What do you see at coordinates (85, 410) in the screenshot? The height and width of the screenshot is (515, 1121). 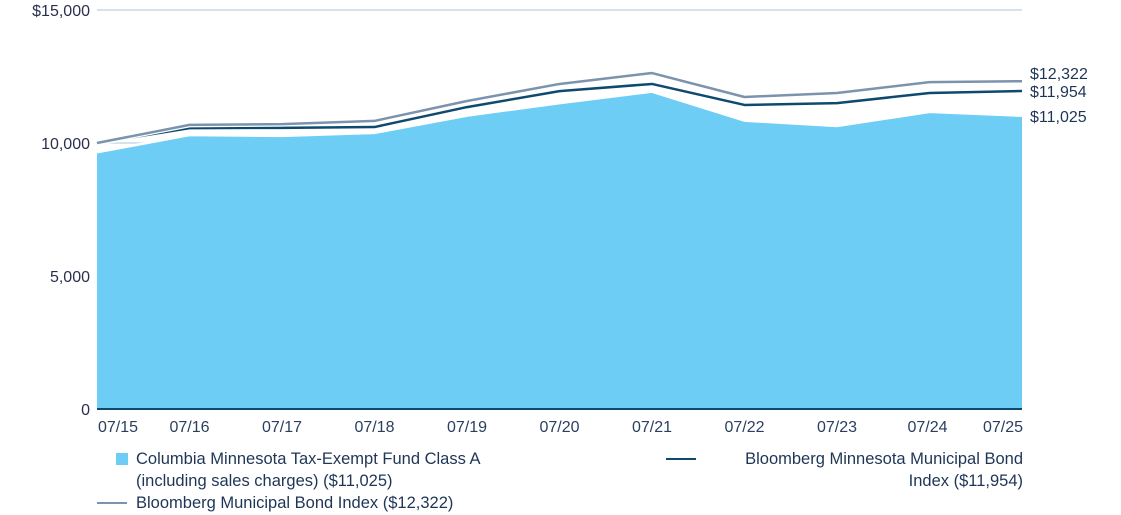 I see `y-tick-label: 0` at bounding box center [85, 410].